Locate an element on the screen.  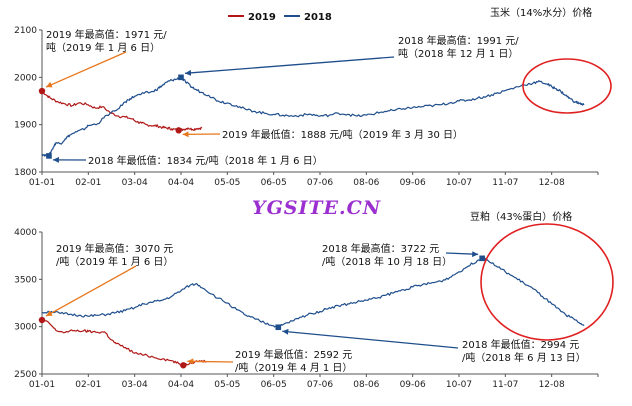
y-tick-label: 1800 is located at coordinates (25, 173).